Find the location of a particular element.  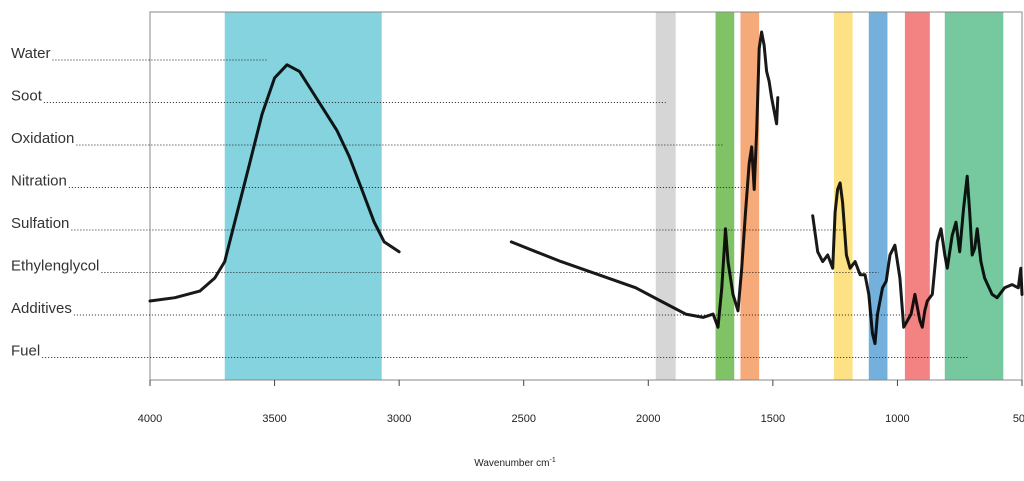

x-tick-label: 500 is located at coordinates (1018, 419).